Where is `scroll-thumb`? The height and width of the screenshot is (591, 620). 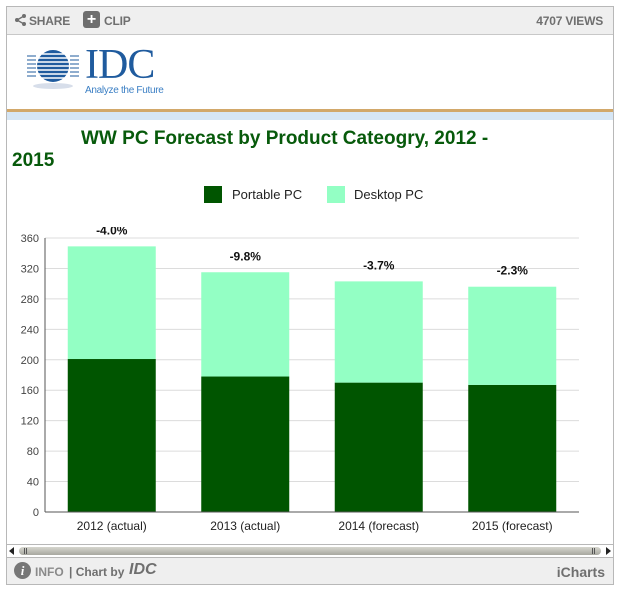 scroll-thumb is located at coordinates (310, 551).